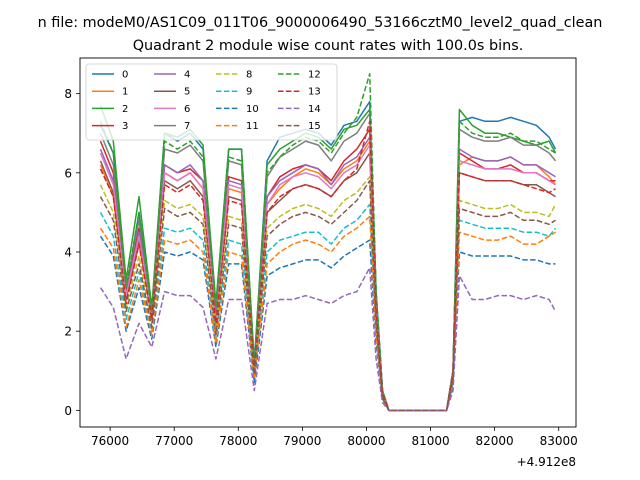  What do you see at coordinates (430, 441) in the screenshot?
I see `x-tick-label: 81000` at bounding box center [430, 441].